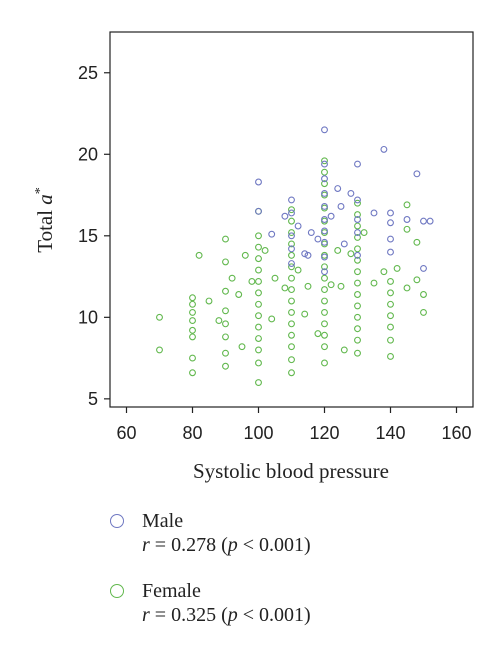 This screenshot has width=497, height=660. What do you see at coordinates (163, 521) in the screenshot?
I see `legend-label-male: Male` at bounding box center [163, 521].